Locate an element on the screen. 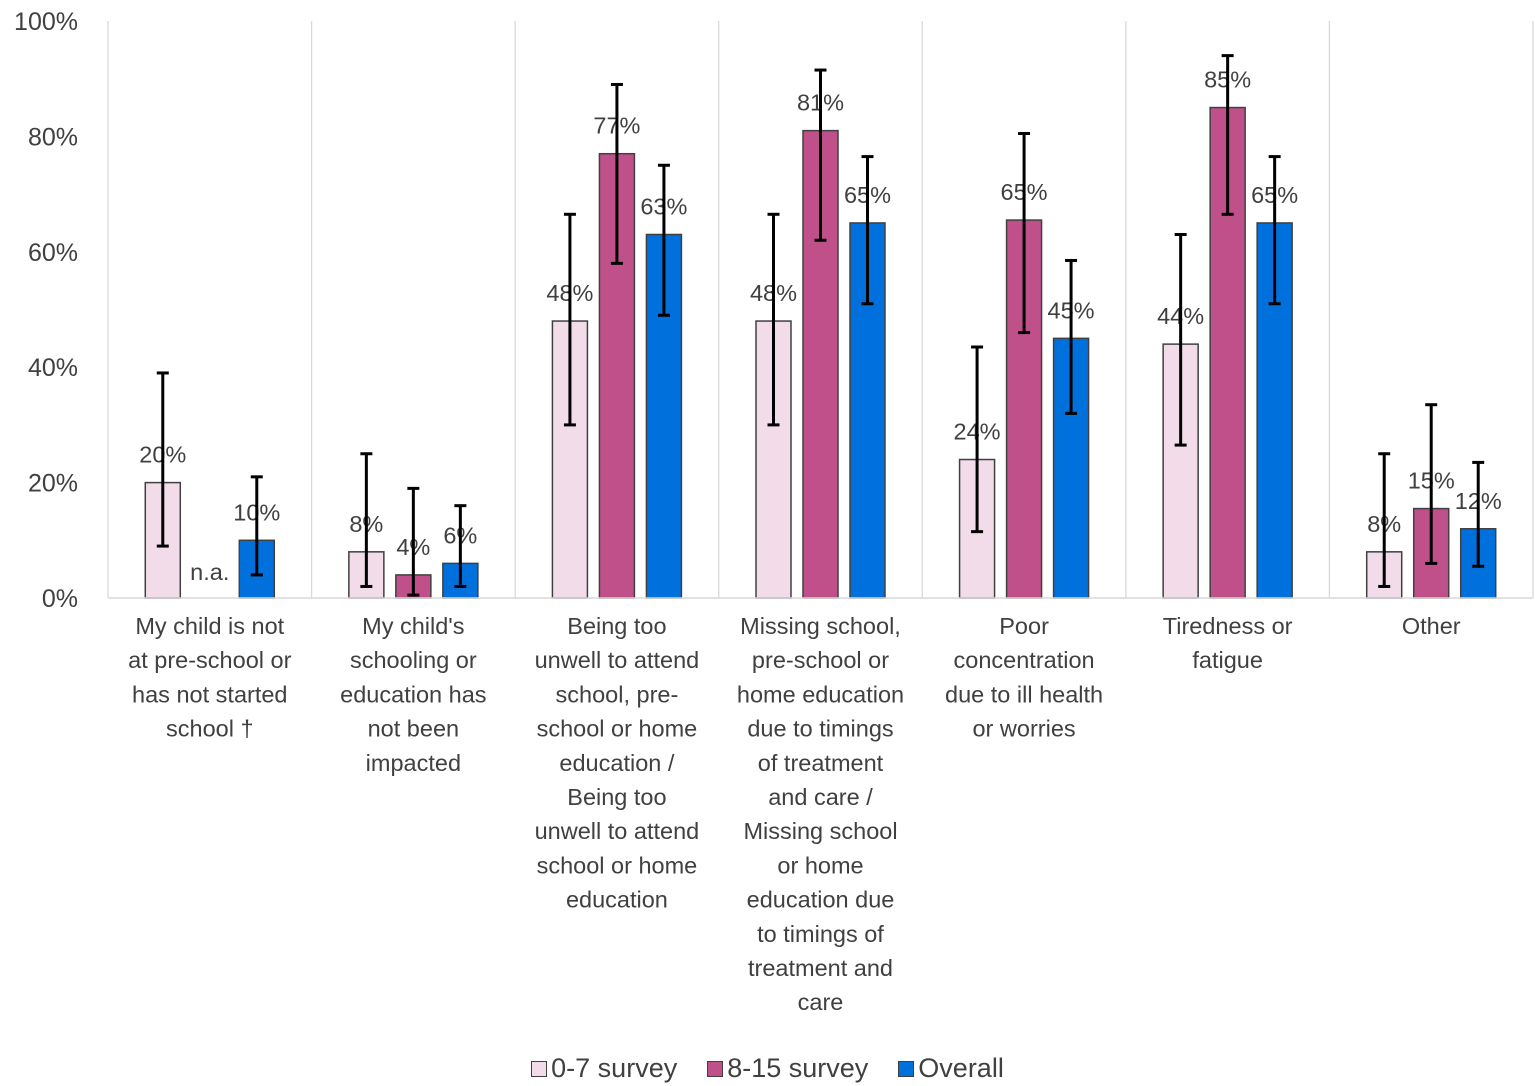 This screenshot has height=1086, width=1535. x-category-label: My child's is located at coordinates (413, 626).